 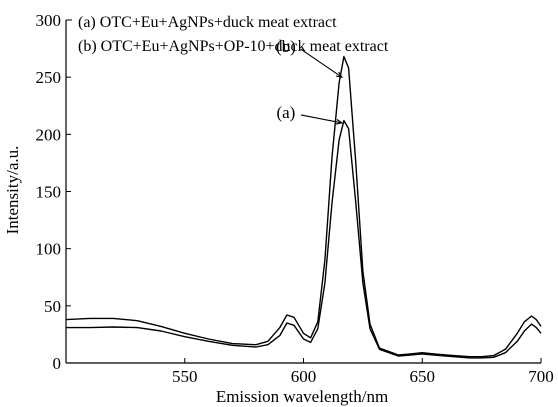 What do you see at coordinates (233, 46) in the screenshot?
I see `legend-entry-b: (b) OTC+Eu+AgNPs+OP-10+duck meat extract` at bounding box center [233, 46].